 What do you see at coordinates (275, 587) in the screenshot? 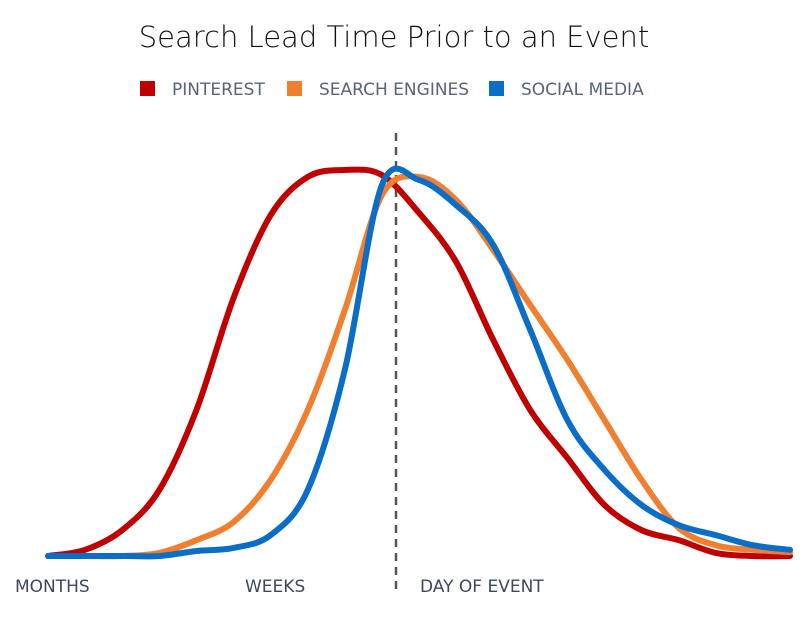
I see `x-label-weeks: WEEKS` at bounding box center [275, 587].